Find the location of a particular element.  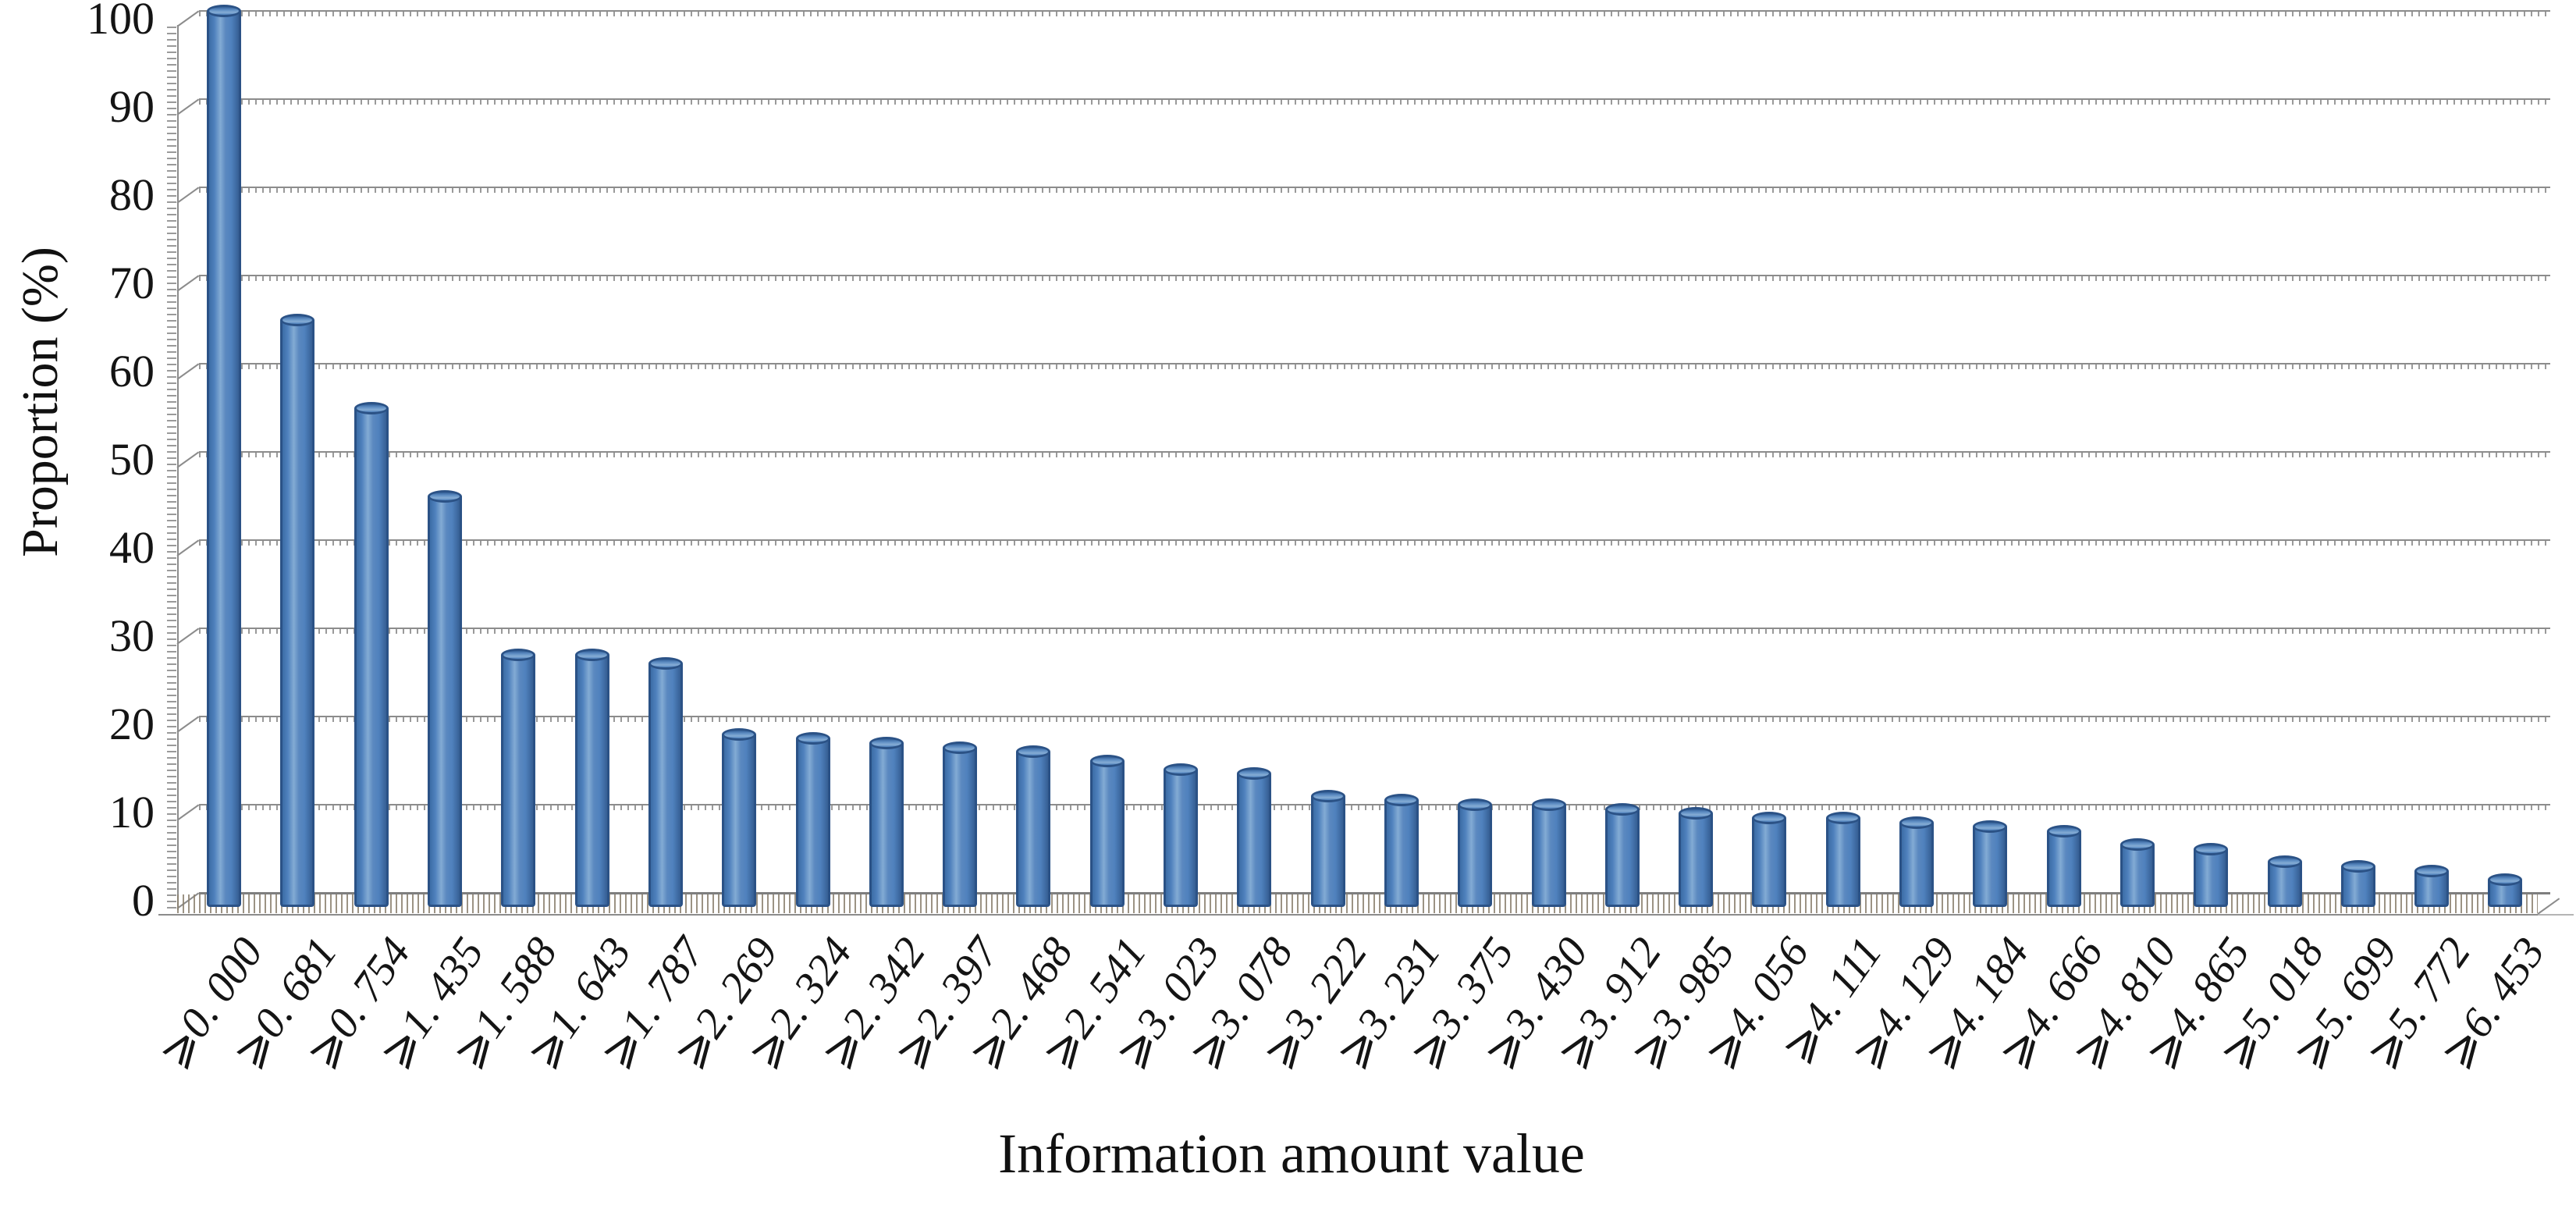

bar-⩾2. 397 is located at coordinates (961, 827).